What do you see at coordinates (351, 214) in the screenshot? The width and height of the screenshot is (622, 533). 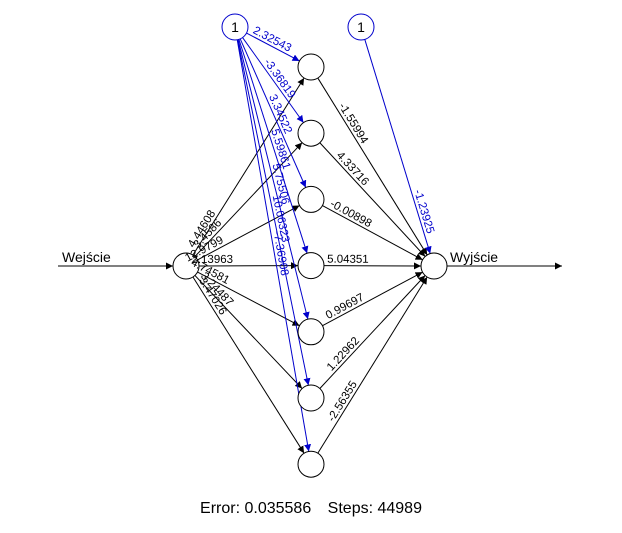 I see `weight-hidden-output-3: -0.00898` at bounding box center [351, 214].